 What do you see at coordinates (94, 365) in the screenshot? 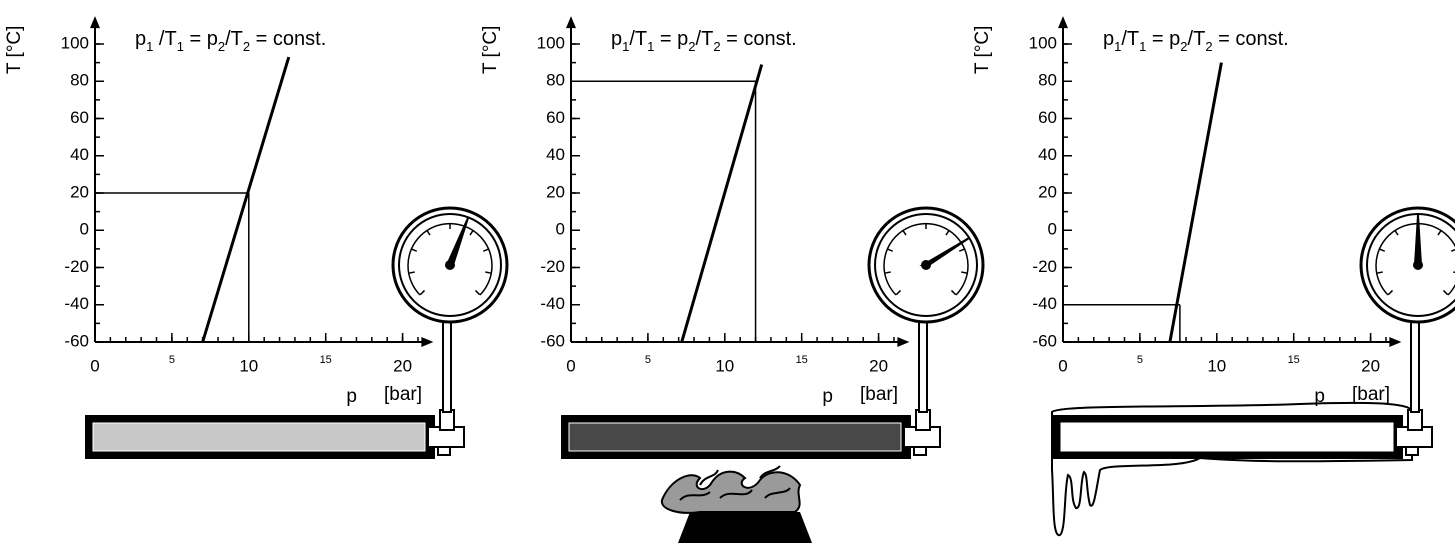
I see `x-tick-label: 0` at bounding box center [94, 365].